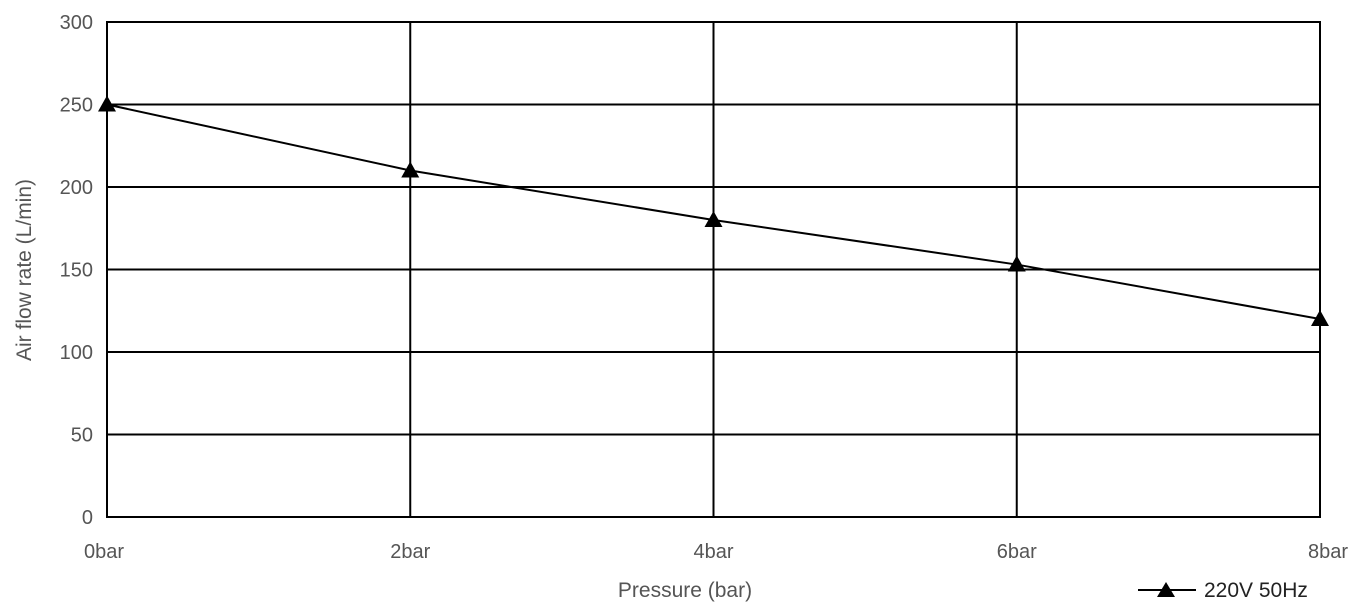  I want to click on x-tick-label: 6bar, so click(1017, 552).